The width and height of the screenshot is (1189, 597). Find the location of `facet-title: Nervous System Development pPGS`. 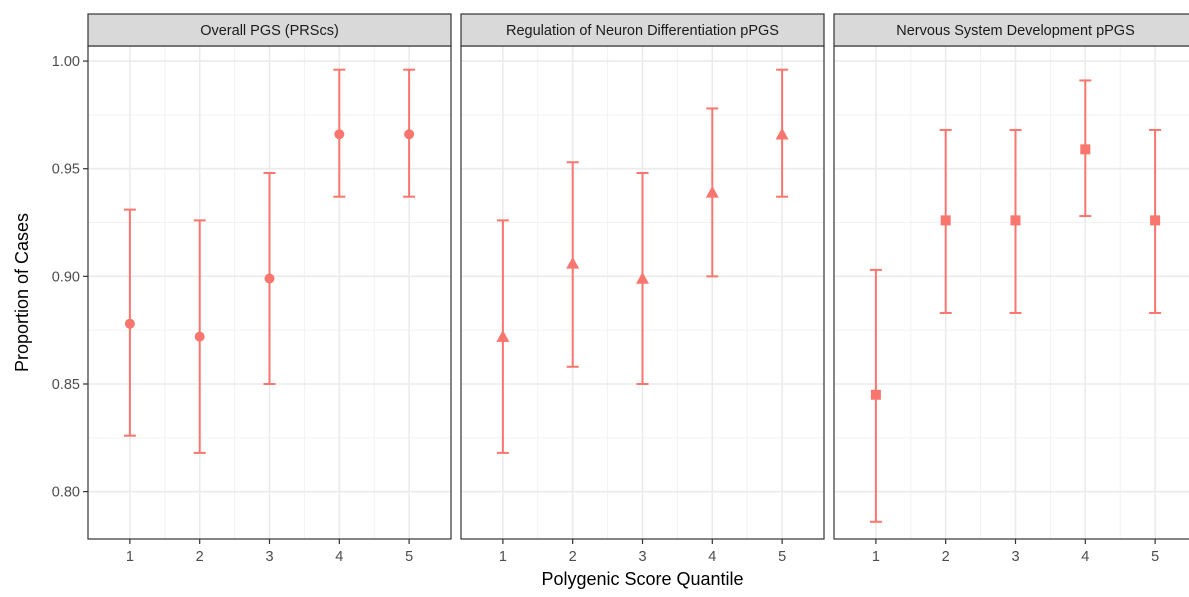

facet-title: Nervous System Development pPGS is located at coordinates (1015, 31).